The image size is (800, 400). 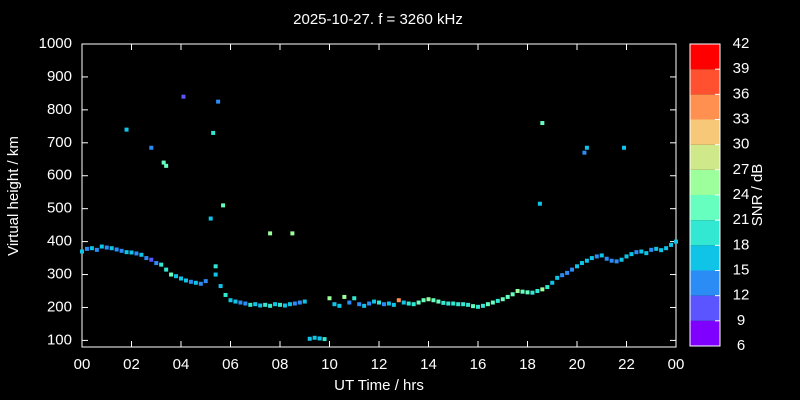 I want to click on colorbar-tick-label: 30, so click(x=741, y=144).